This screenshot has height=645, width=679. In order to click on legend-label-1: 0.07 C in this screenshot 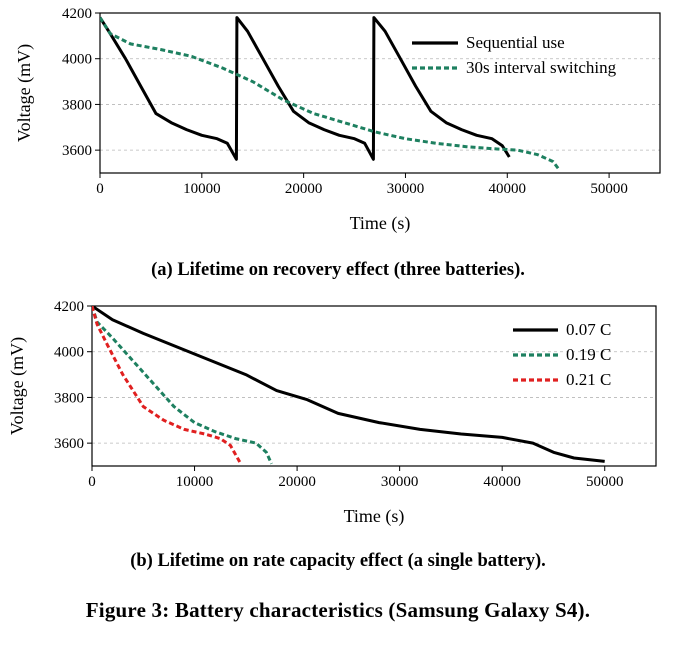, I will do `click(588, 329)`.